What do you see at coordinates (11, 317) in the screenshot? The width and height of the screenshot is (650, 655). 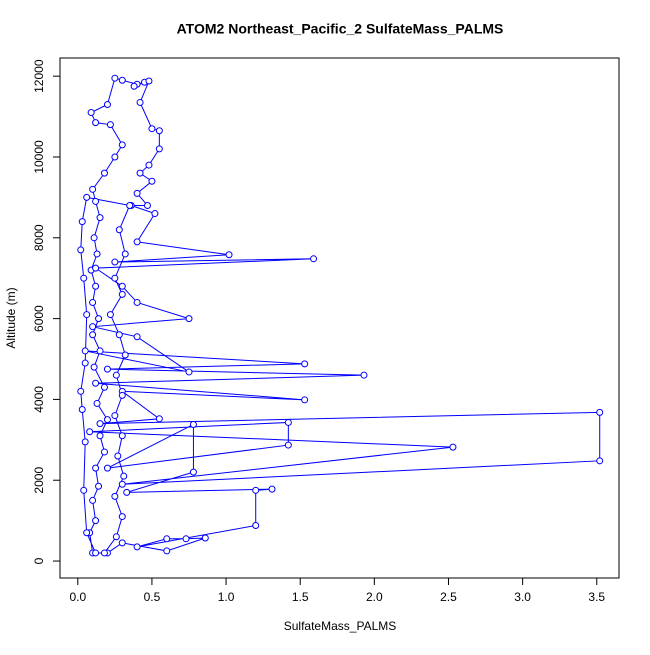 I see `y-axis-label: Altitude (m)` at bounding box center [11, 317].